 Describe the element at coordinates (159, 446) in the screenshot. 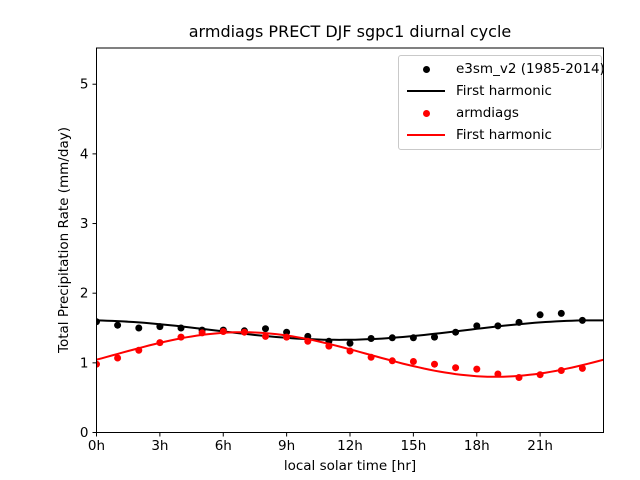

I see `svg-text: 3h` at that location.